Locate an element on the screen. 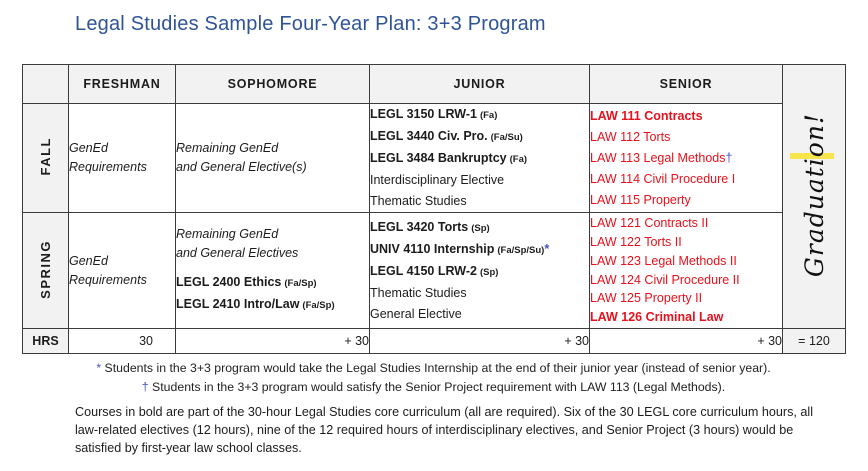 This screenshot has height=471, width=868. col-header-freshman: FRESHMAN is located at coordinates (122, 84).